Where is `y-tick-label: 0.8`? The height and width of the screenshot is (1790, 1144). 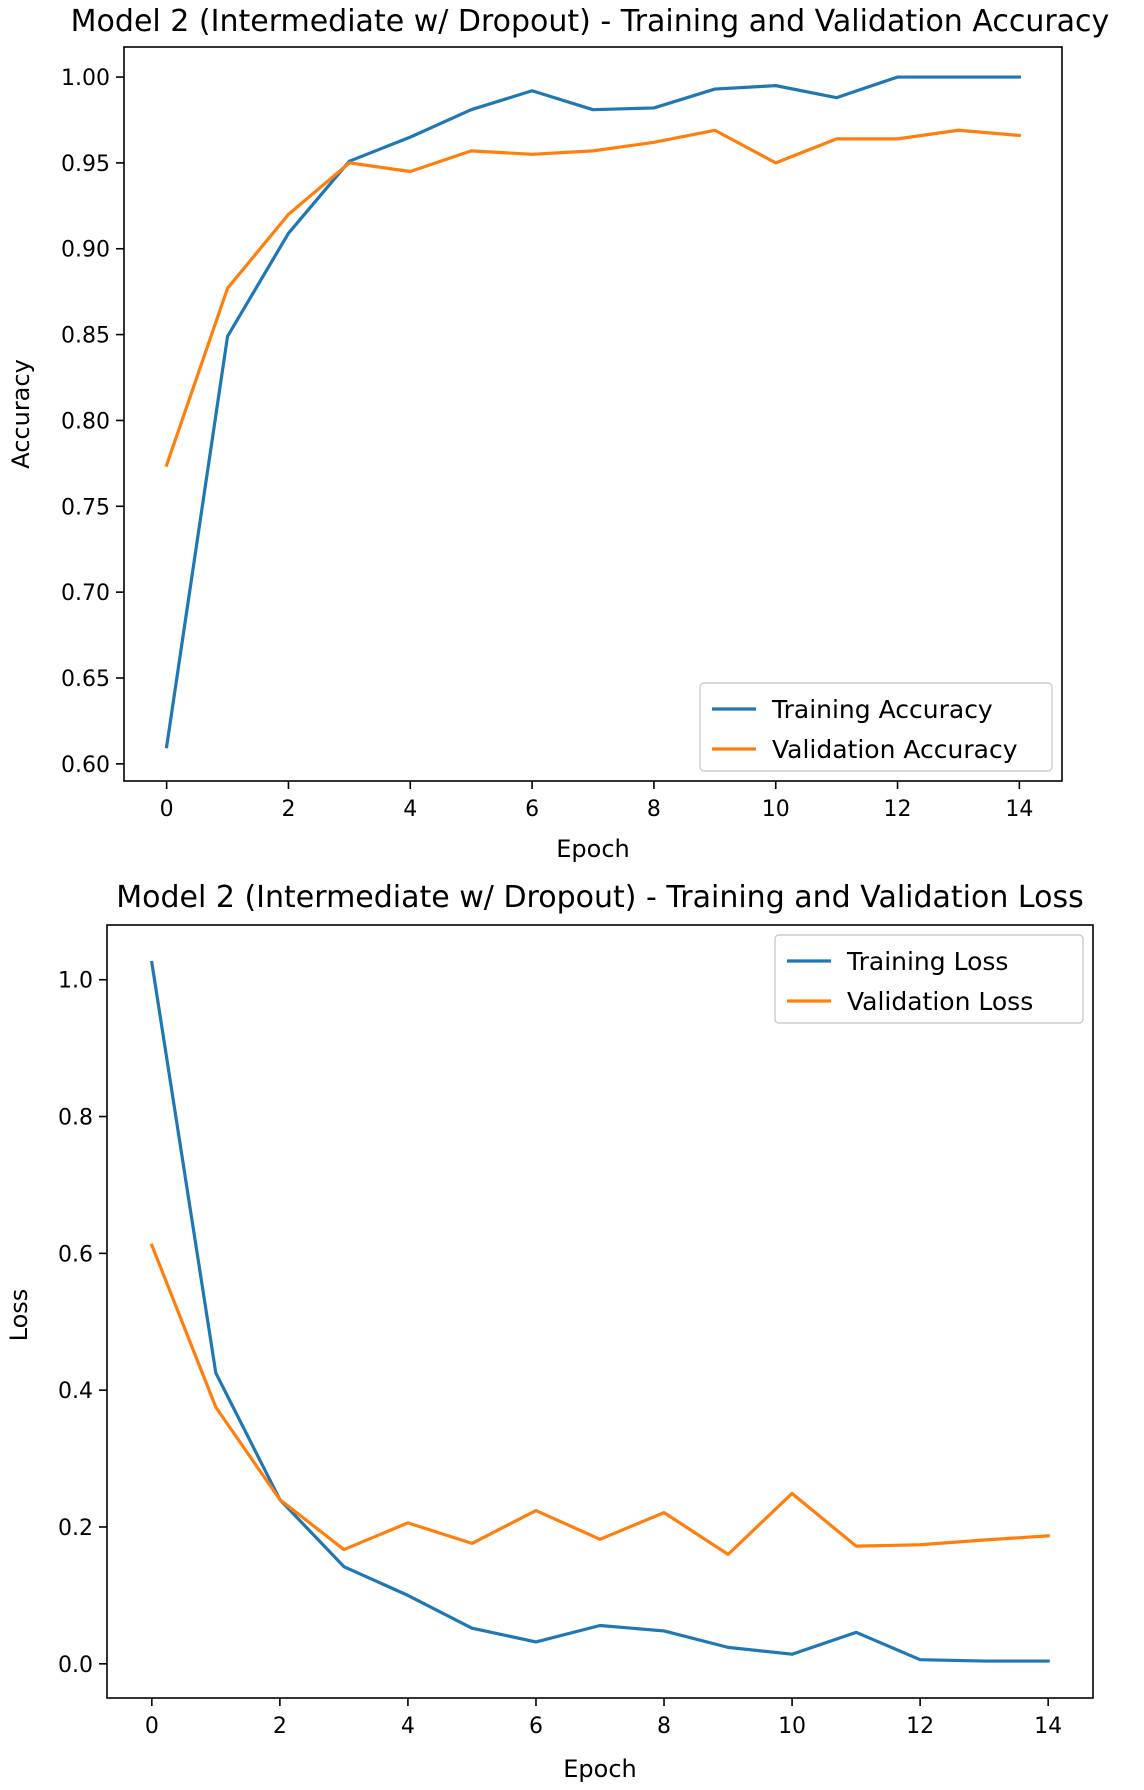
y-tick-label: 0.8 is located at coordinates (75, 1118).